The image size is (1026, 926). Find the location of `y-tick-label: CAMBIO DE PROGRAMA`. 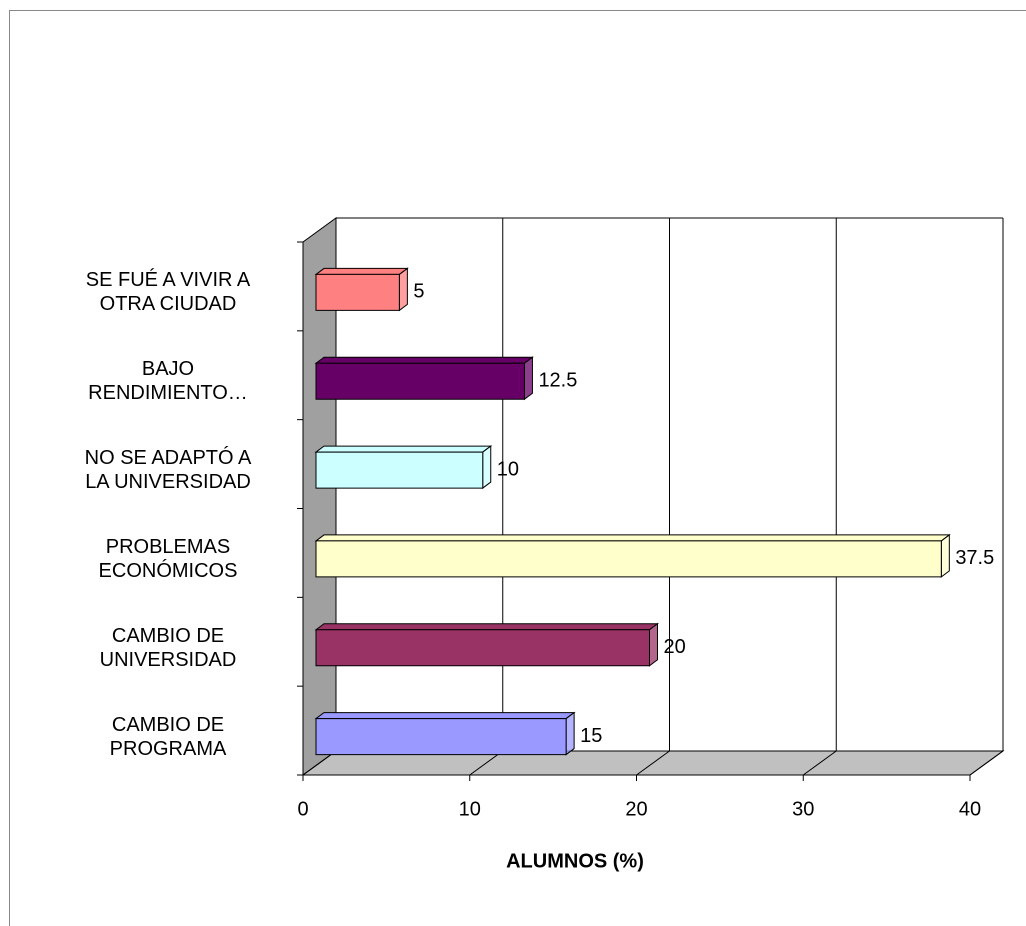

y-tick-label: CAMBIO DE PROGRAMA is located at coordinates (168, 736).